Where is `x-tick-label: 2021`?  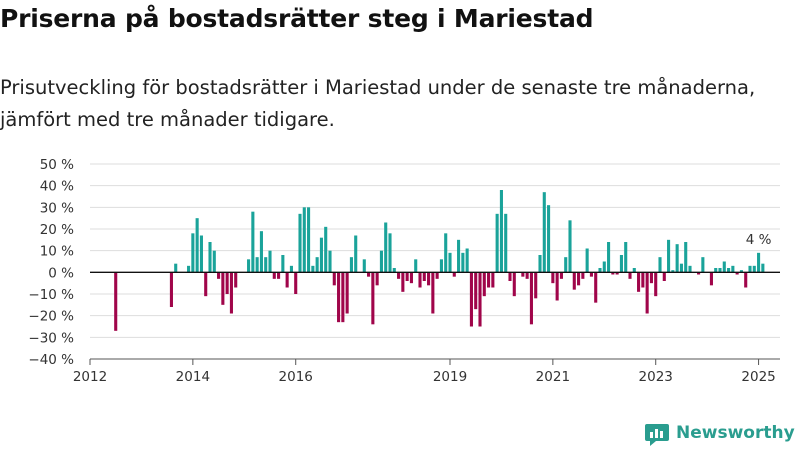 x-tick-label: 2021 is located at coordinates (553, 377).